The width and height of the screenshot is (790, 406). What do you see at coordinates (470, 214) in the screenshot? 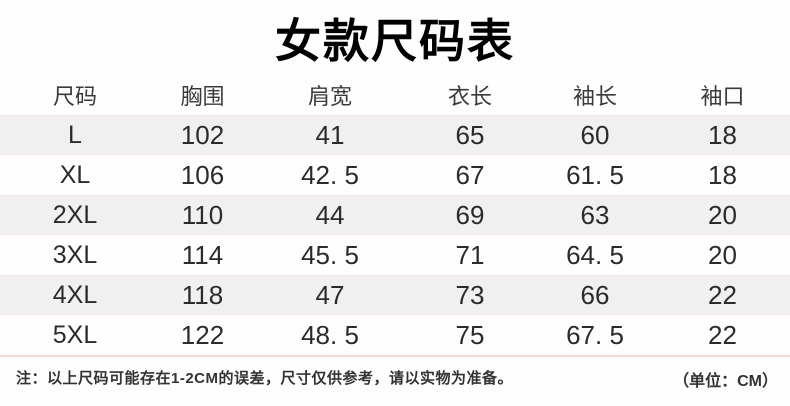
I see `value-cell: 69` at bounding box center [470, 214].